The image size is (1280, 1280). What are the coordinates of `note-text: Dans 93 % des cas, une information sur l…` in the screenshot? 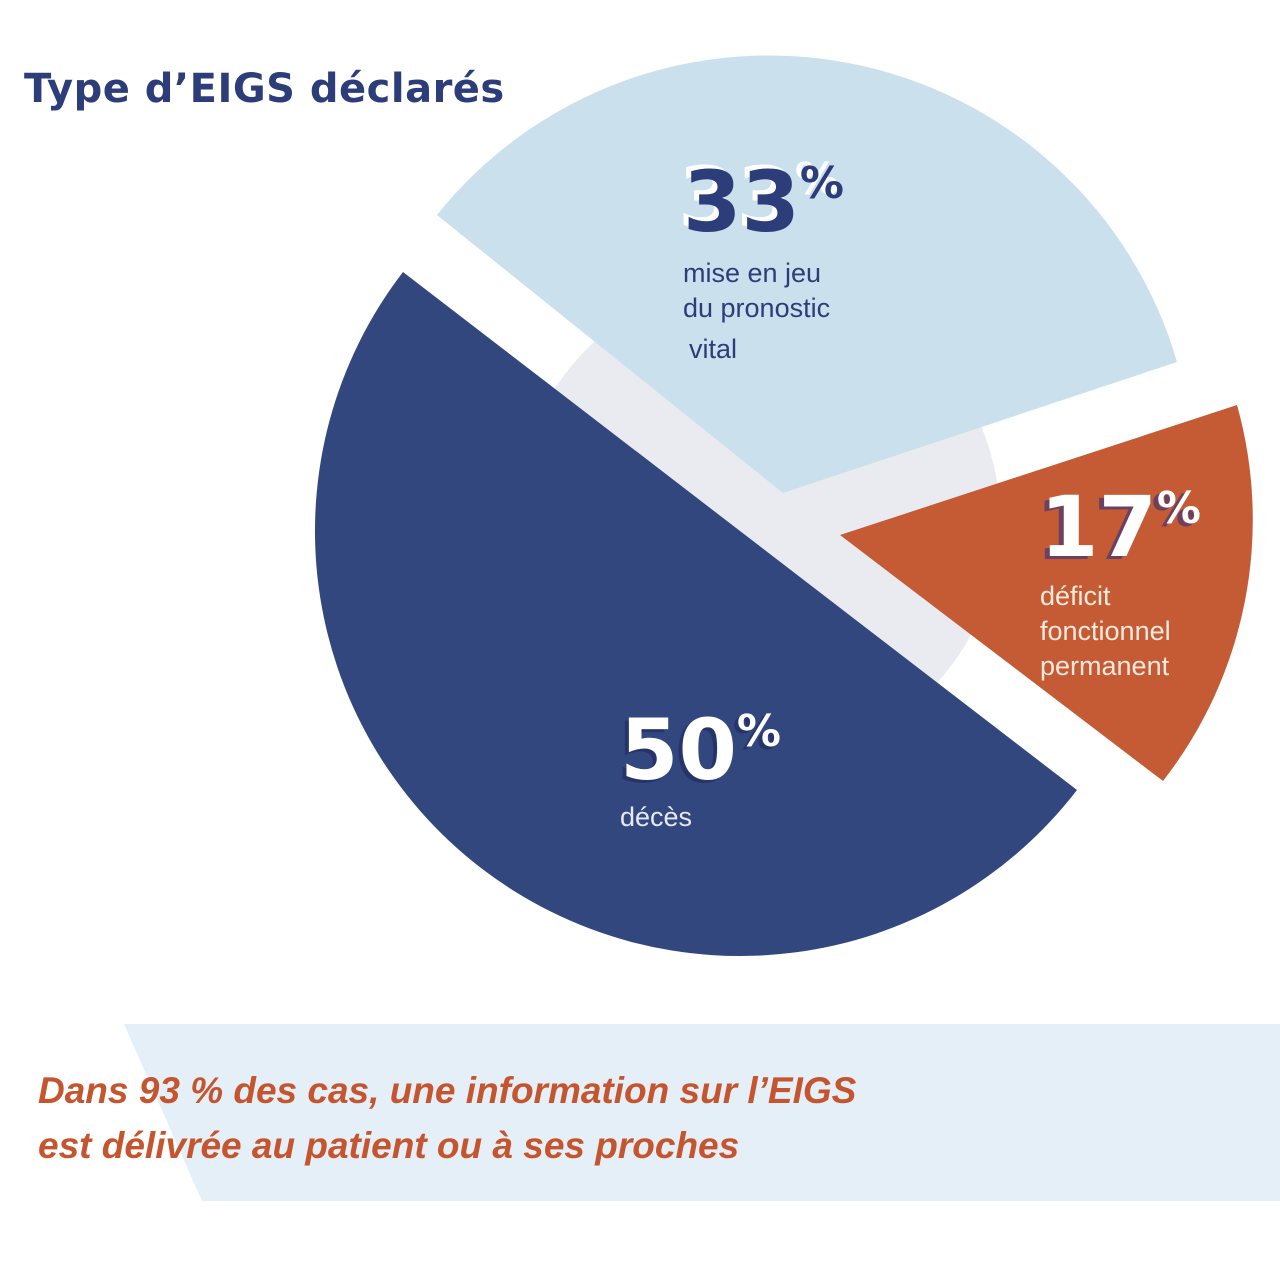 It's located at (447, 1118).